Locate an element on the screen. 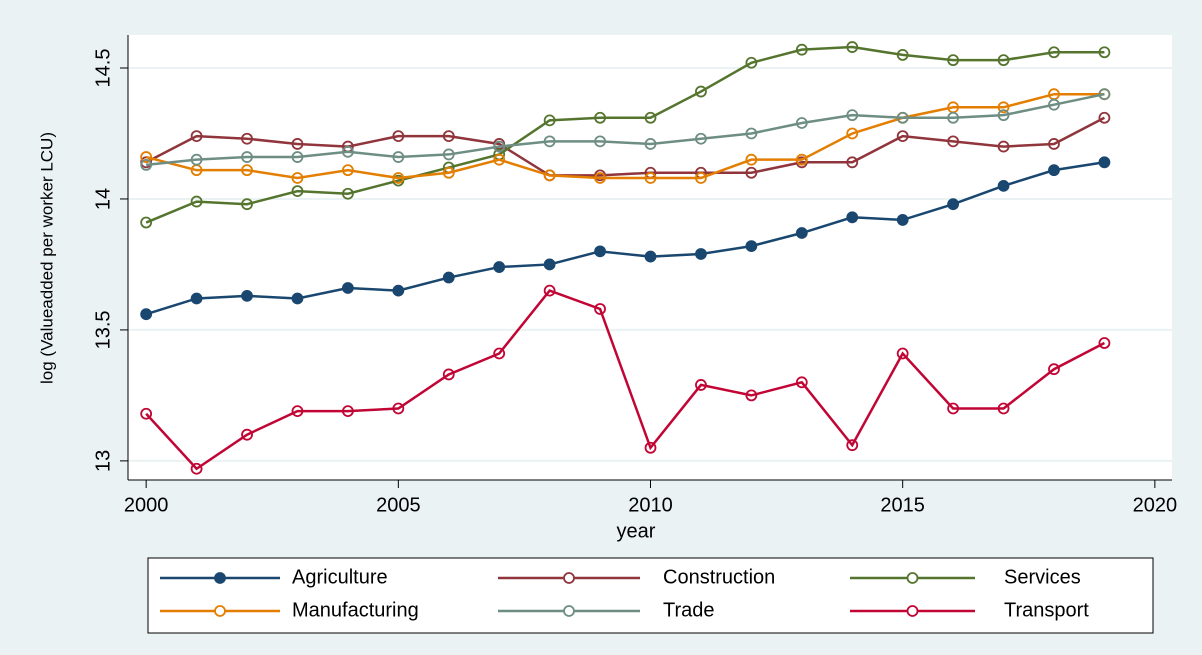 The height and width of the screenshot is (655, 1202). y-tick-label: 14.5 is located at coordinates (103, 68).